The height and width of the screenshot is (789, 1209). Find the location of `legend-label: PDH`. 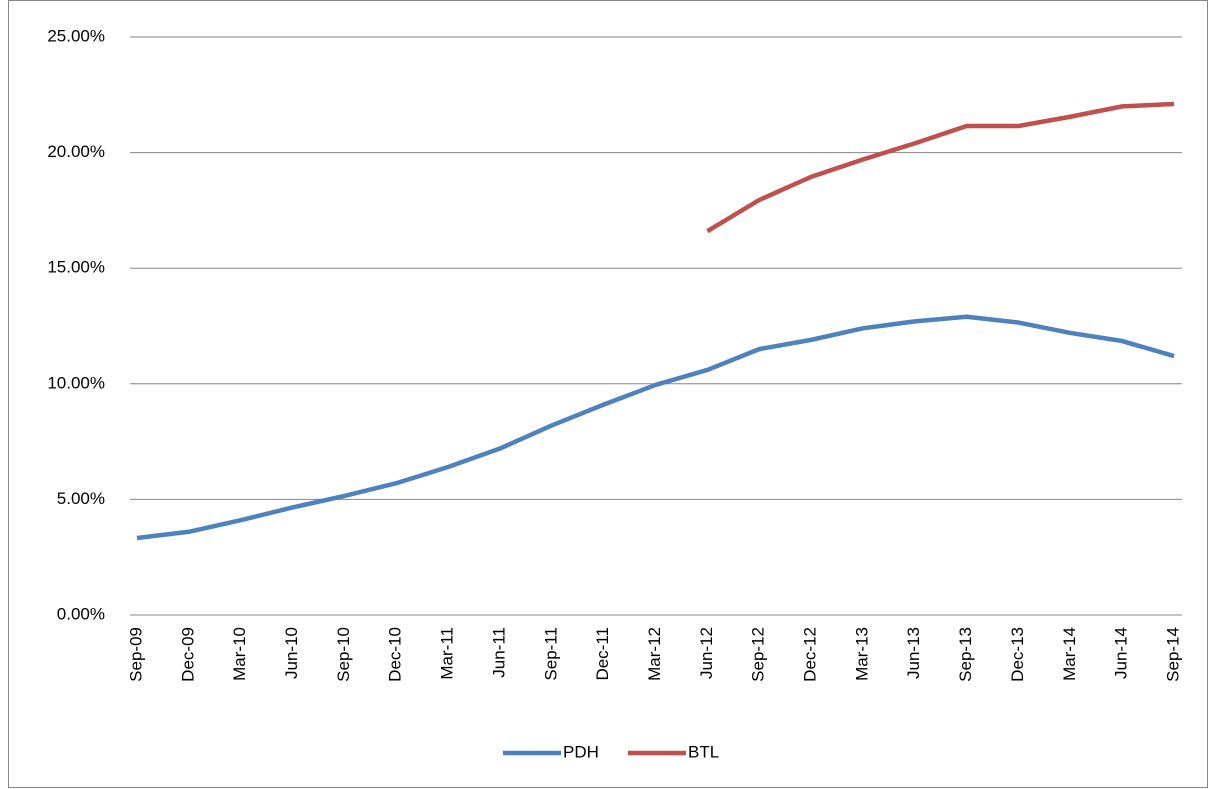

legend-label: PDH is located at coordinates (581, 751).